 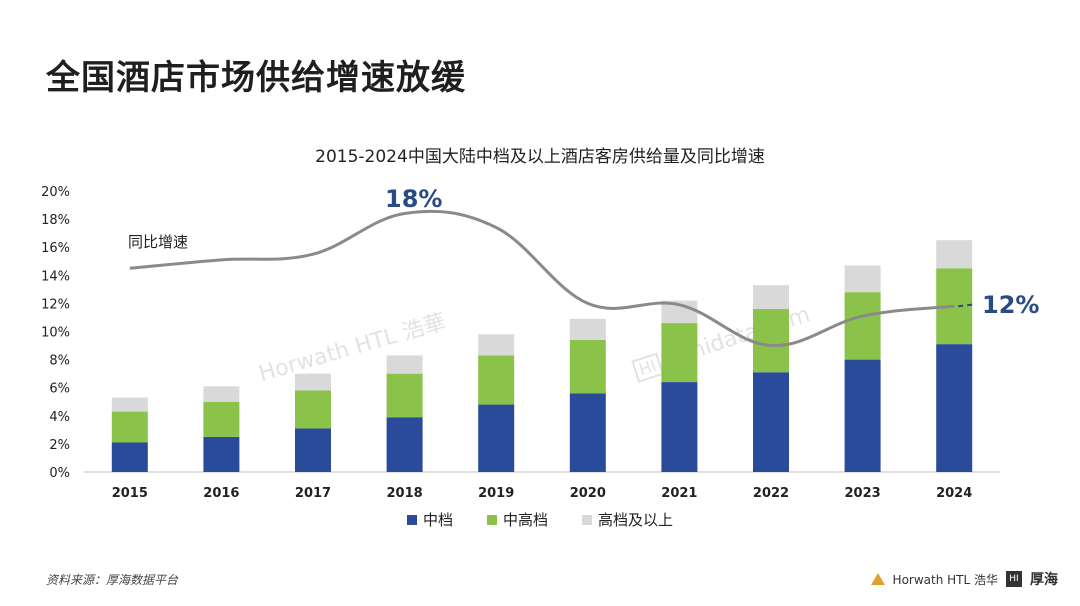 What do you see at coordinates (491, 519) in the screenshot?
I see `legend-swatch-upper-mid` at bounding box center [491, 519].